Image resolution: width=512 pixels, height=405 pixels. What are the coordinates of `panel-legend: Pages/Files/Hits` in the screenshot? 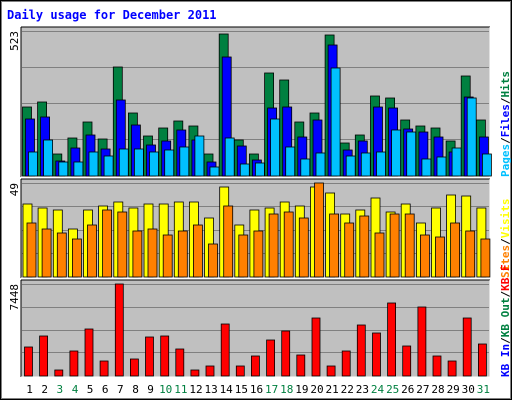 It's located at (505, 124).